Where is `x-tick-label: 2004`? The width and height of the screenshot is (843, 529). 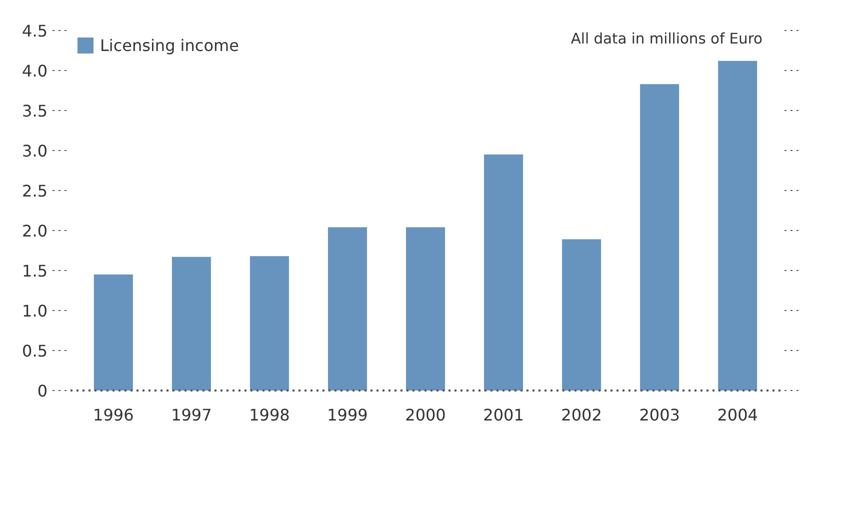
x-tick-label: 2004 is located at coordinates (737, 415).